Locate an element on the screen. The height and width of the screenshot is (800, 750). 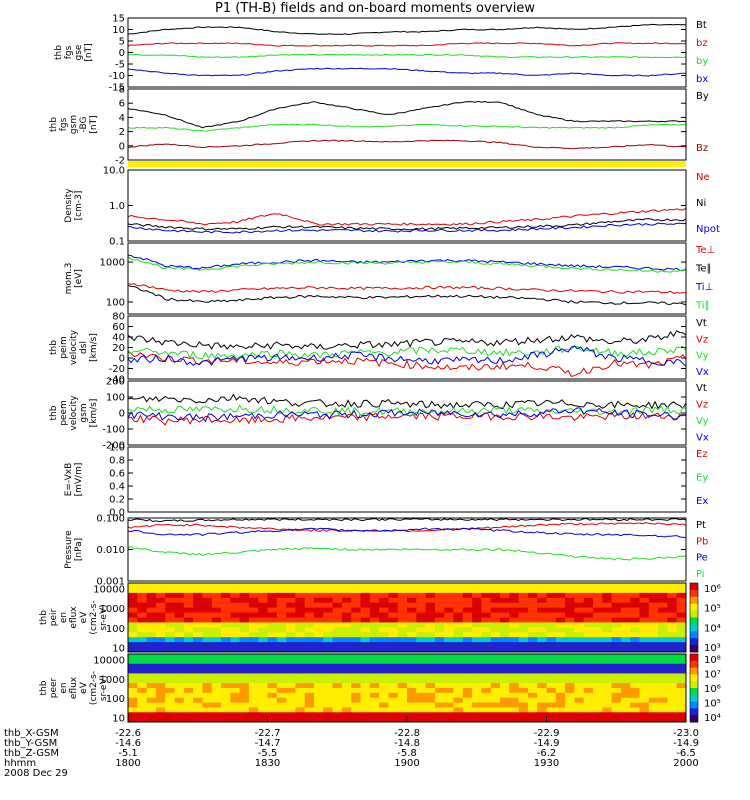
legend-label: Vy is located at coordinates (702, 356).